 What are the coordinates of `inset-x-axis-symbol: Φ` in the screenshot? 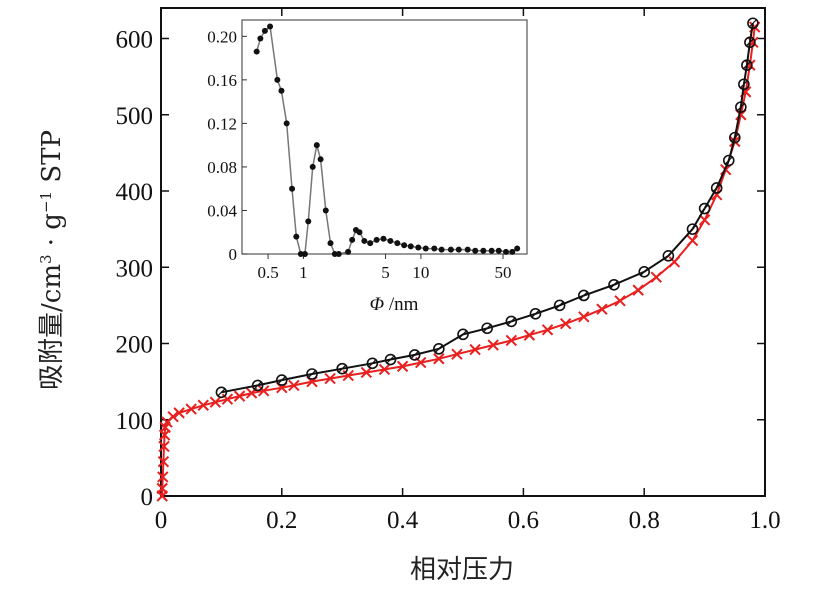 It's located at (377, 304).